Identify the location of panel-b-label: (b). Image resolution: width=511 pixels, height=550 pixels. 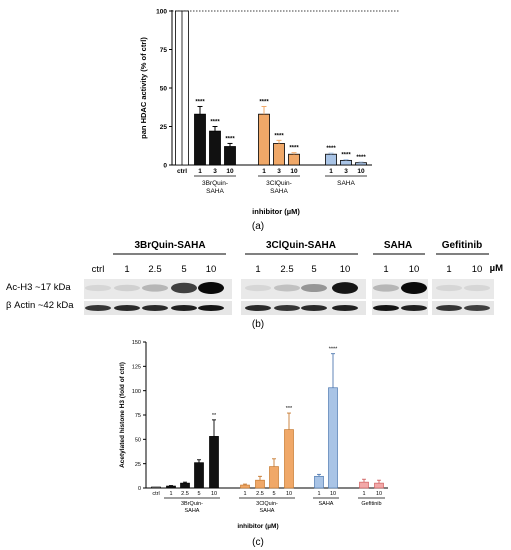
(258, 324).